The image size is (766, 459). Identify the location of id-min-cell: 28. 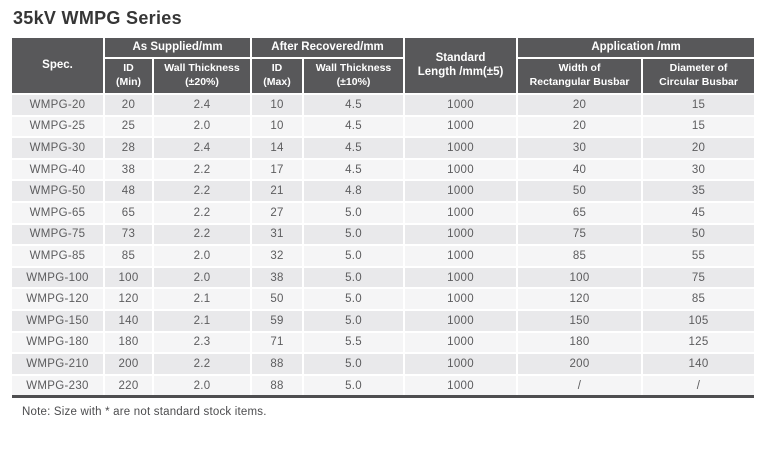
(127, 147).